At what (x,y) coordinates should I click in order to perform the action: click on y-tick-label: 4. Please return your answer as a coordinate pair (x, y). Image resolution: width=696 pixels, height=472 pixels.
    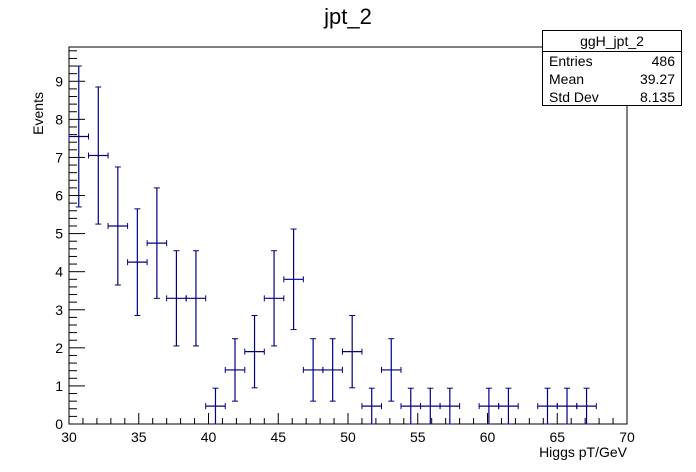
    Looking at the image, I should click on (59, 272).